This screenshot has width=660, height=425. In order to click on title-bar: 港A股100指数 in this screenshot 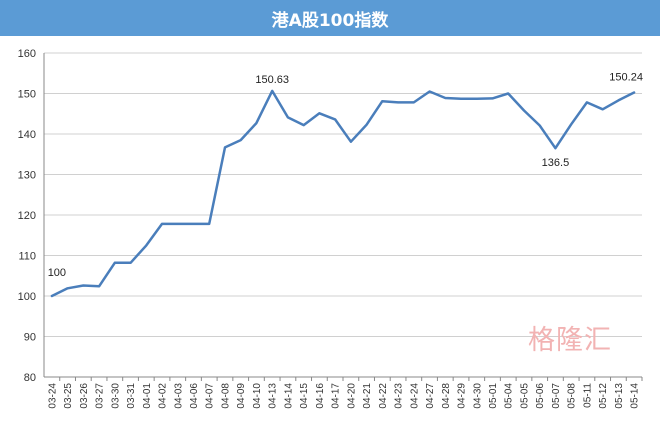, I will do `click(330, 18)`.